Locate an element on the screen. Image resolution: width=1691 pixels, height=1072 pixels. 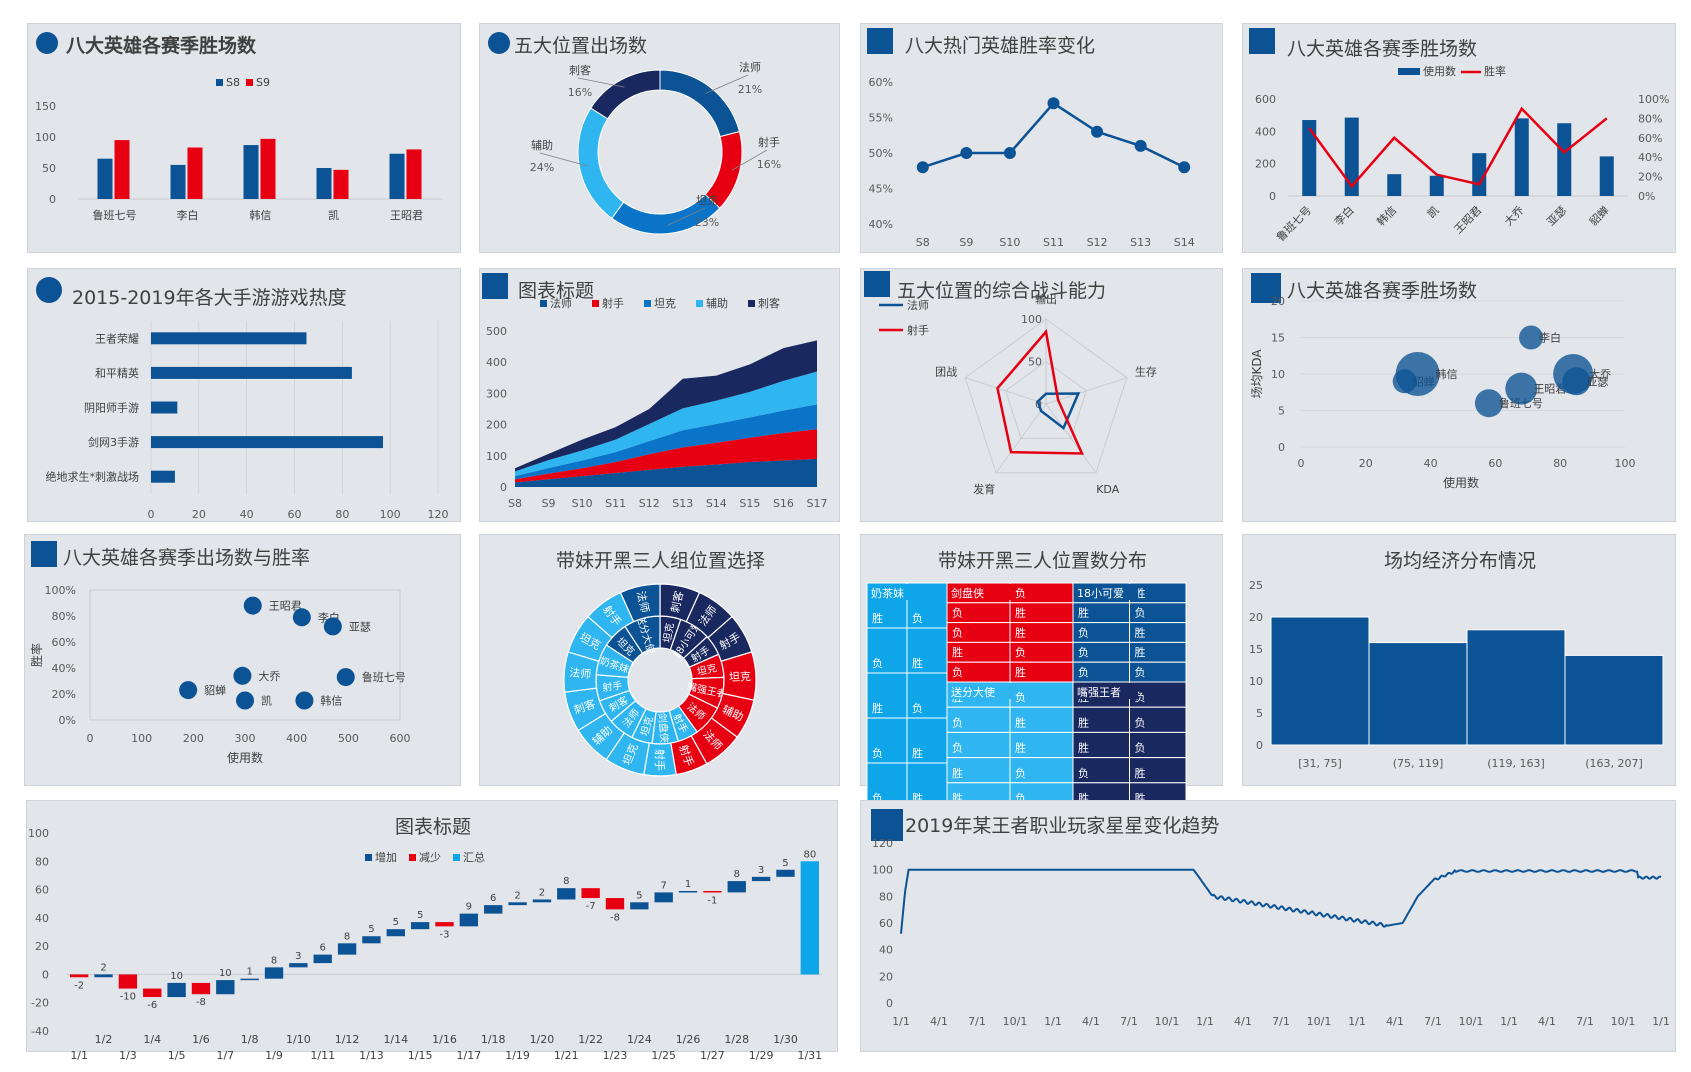
y-tick-label: 40% is located at coordinates (64, 668).